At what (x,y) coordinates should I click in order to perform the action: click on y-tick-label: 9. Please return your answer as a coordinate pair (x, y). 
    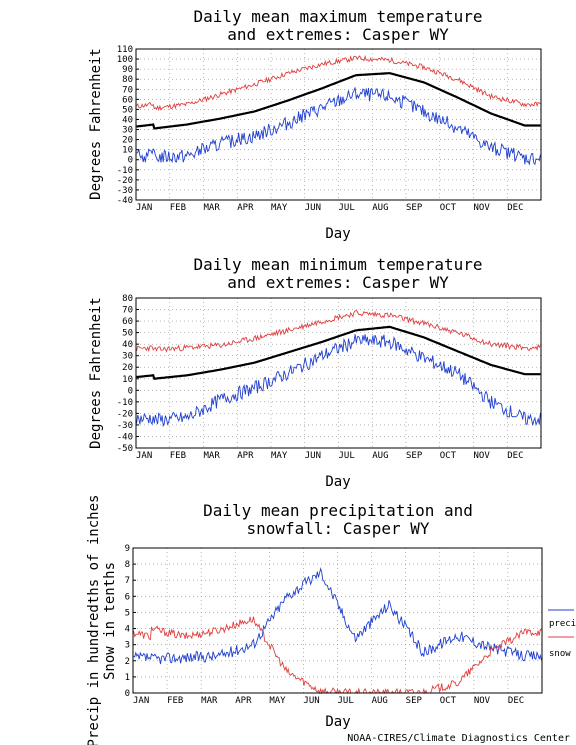
    Looking at the image, I should click on (127, 549).